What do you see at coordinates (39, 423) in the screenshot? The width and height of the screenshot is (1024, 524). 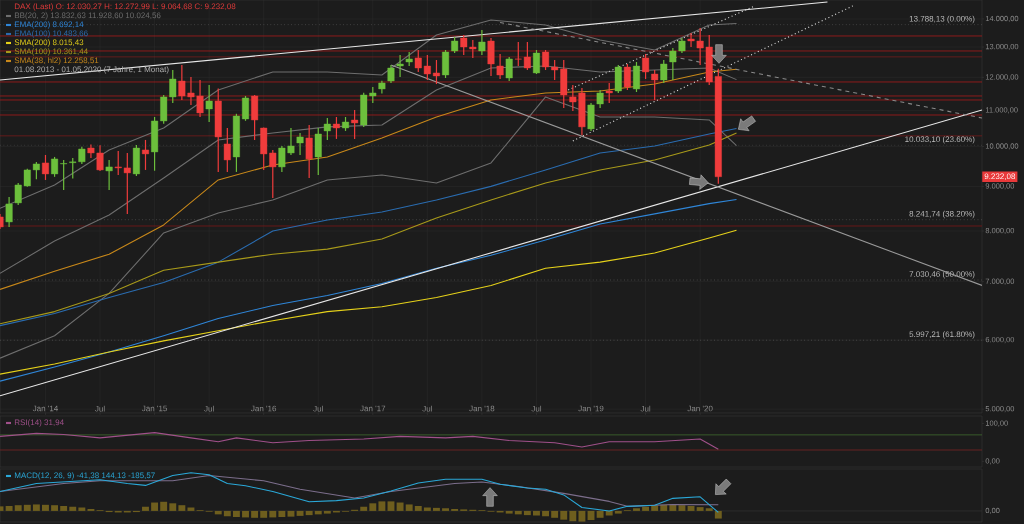 I see `legend-label: RSI(14) 31,94` at bounding box center [39, 423].